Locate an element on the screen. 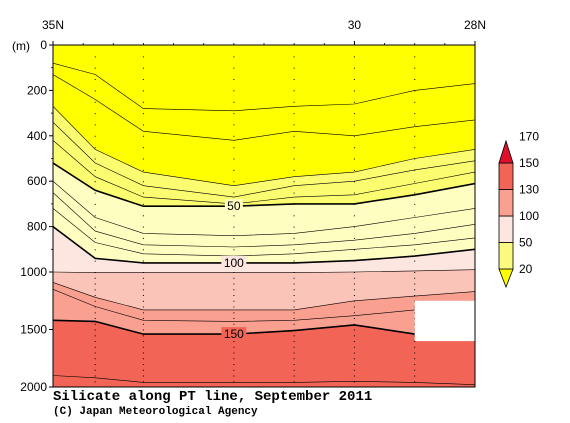  colorbar-label: 100 is located at coordinates (529, 216).